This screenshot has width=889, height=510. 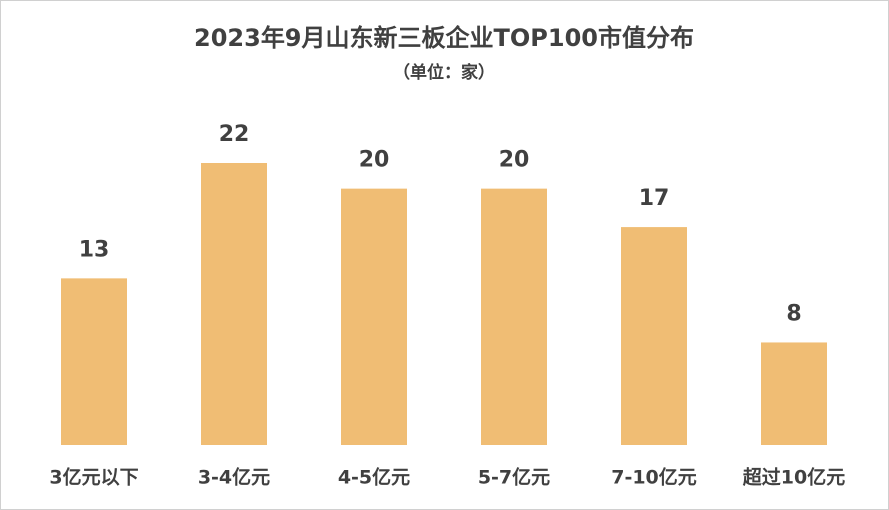 What do you see at coordinates (94, 249) in the screenshot?
I see `data-label: 13` at bounding box center [94, 249].